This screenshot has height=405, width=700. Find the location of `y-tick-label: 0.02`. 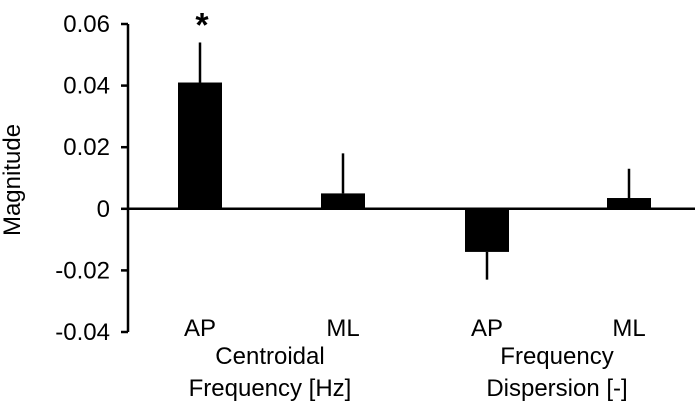

y-tick-label: 0.02 is located at coordinates (86, 147).